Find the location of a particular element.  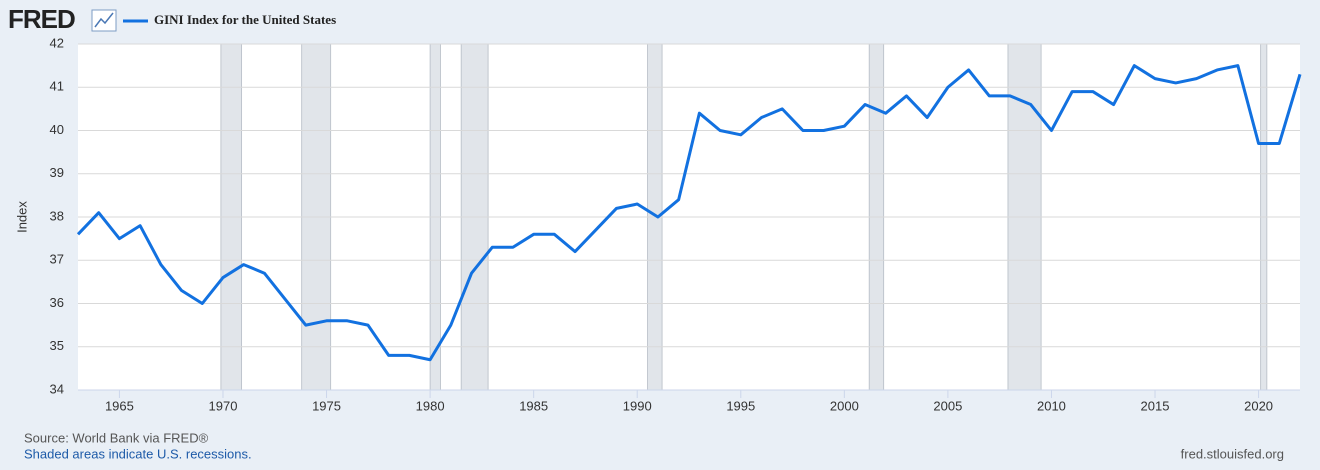

note: Shaded areas indicate U.S. recessions. is located at coordinates (138, 453).